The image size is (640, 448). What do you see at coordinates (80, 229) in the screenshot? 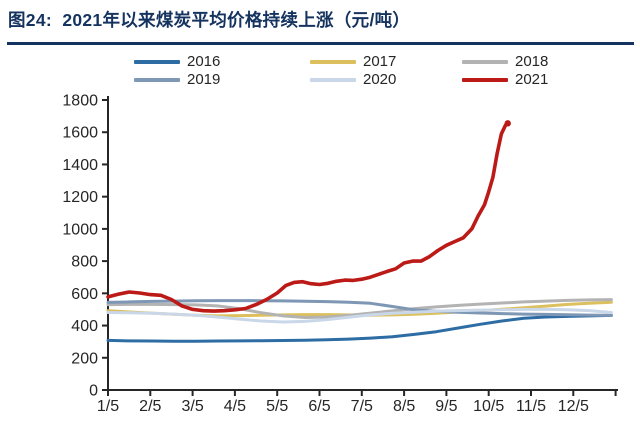
I see `y-tick-label: 1000` at bounding box center [80, 229].